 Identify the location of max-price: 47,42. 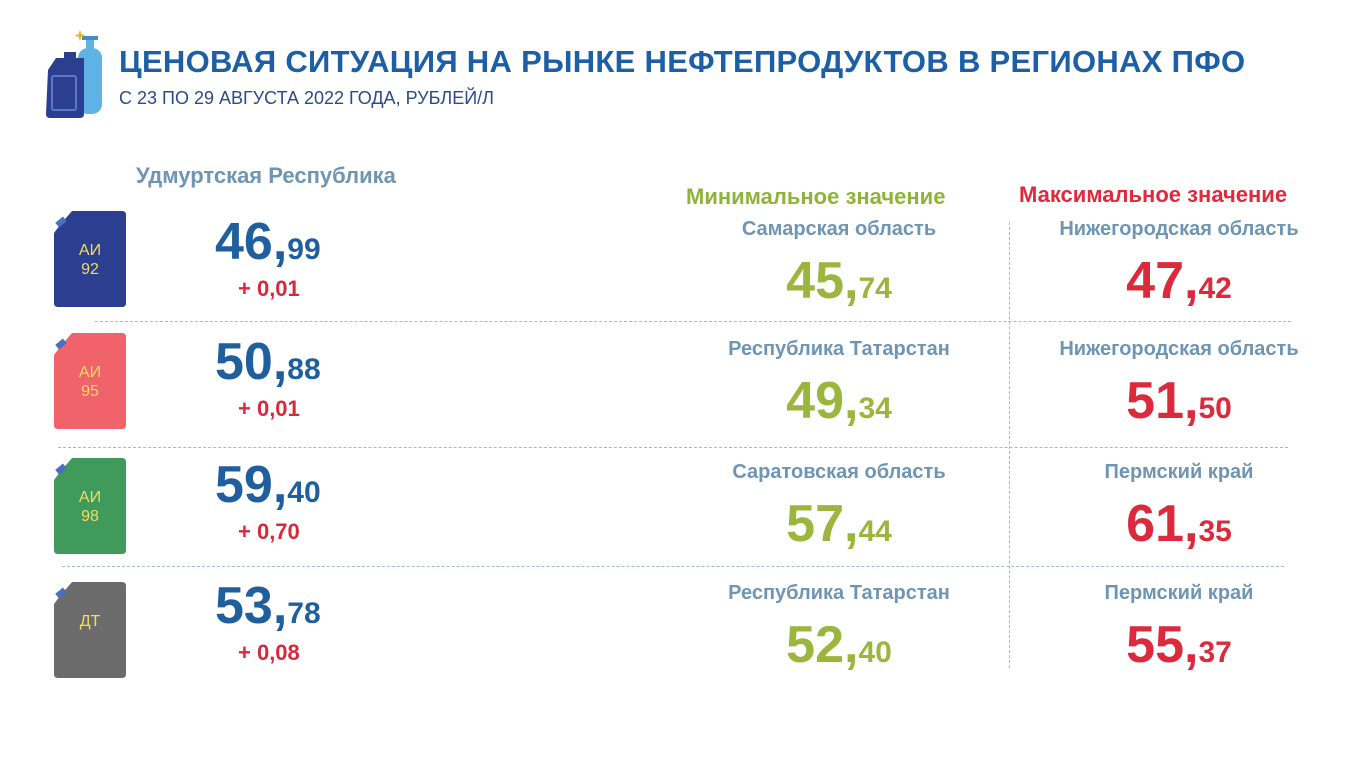
(1179, 281).